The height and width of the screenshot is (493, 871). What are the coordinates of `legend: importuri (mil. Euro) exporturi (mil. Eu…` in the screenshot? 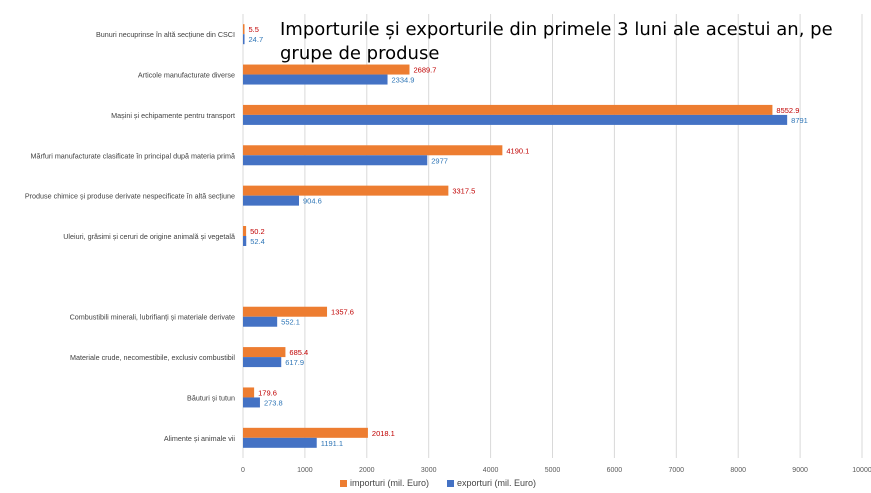 It's located at (438, 483).